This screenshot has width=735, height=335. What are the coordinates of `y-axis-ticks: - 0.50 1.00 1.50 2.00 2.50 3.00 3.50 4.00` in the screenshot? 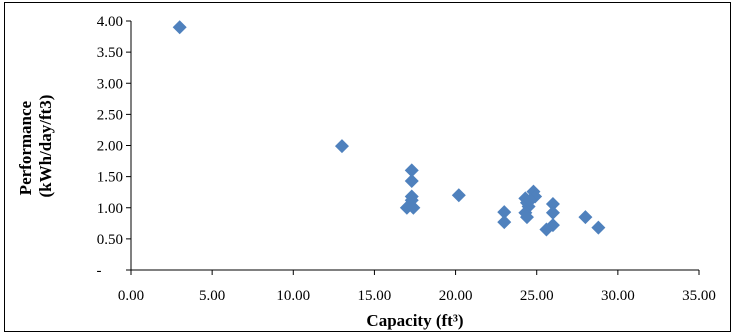 It's located at (114, 146).